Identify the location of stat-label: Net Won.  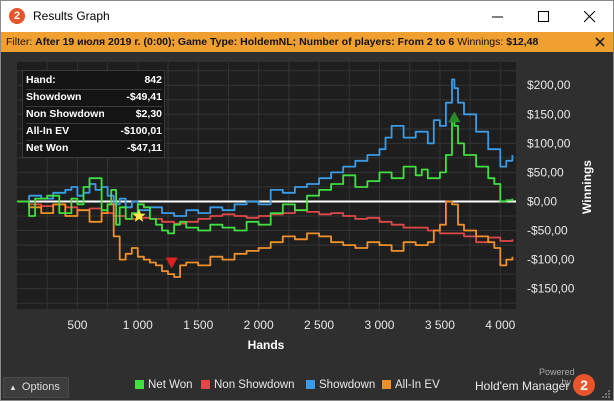
(47, 148).